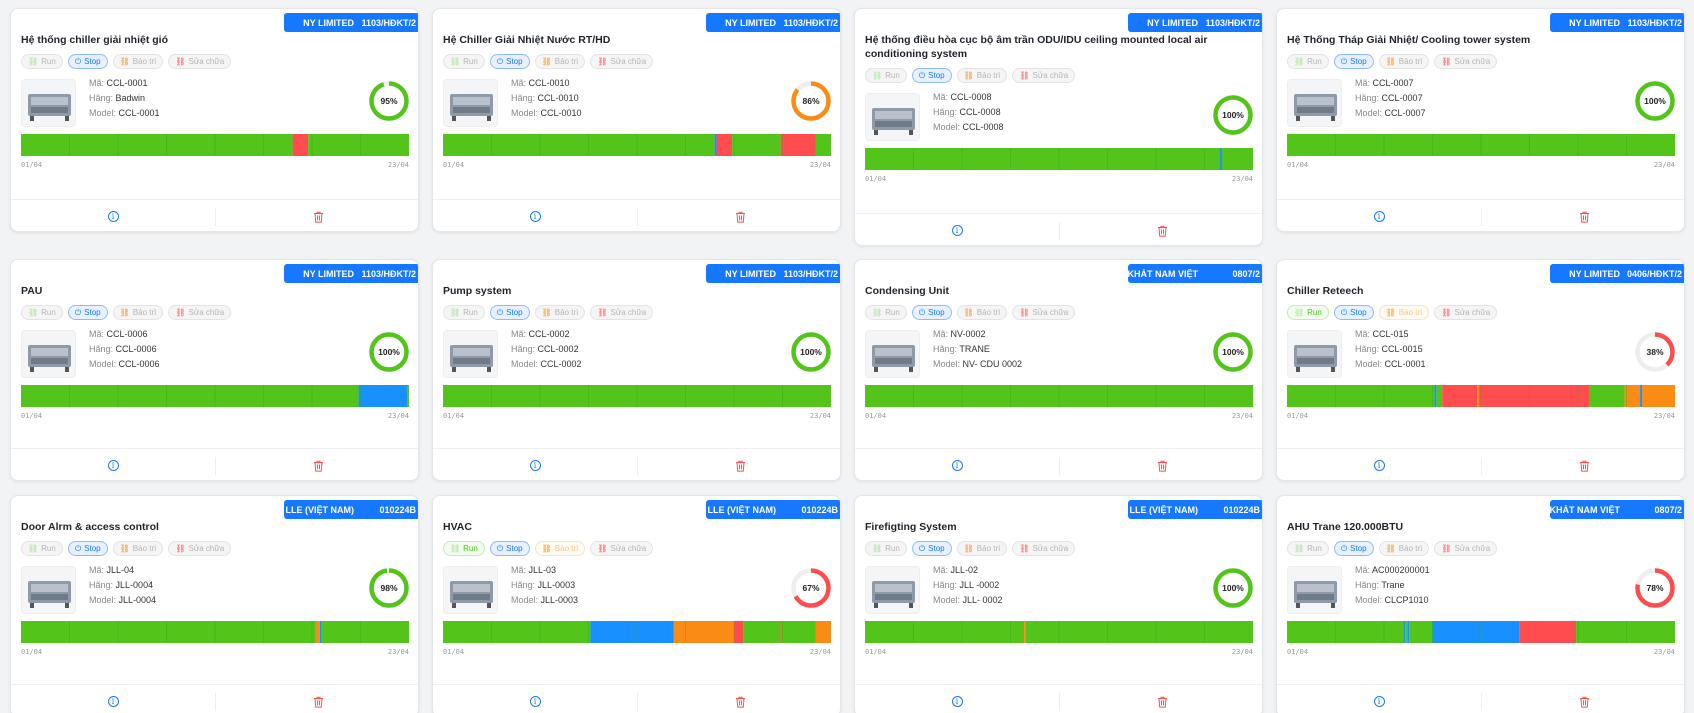 Image resolution: width=1694 pixels, height=713 pixels. What do you see at coordinates (561, 364) in the screenshot?
I see `info-value: CCL-0002` at bounding box center [561, 364].